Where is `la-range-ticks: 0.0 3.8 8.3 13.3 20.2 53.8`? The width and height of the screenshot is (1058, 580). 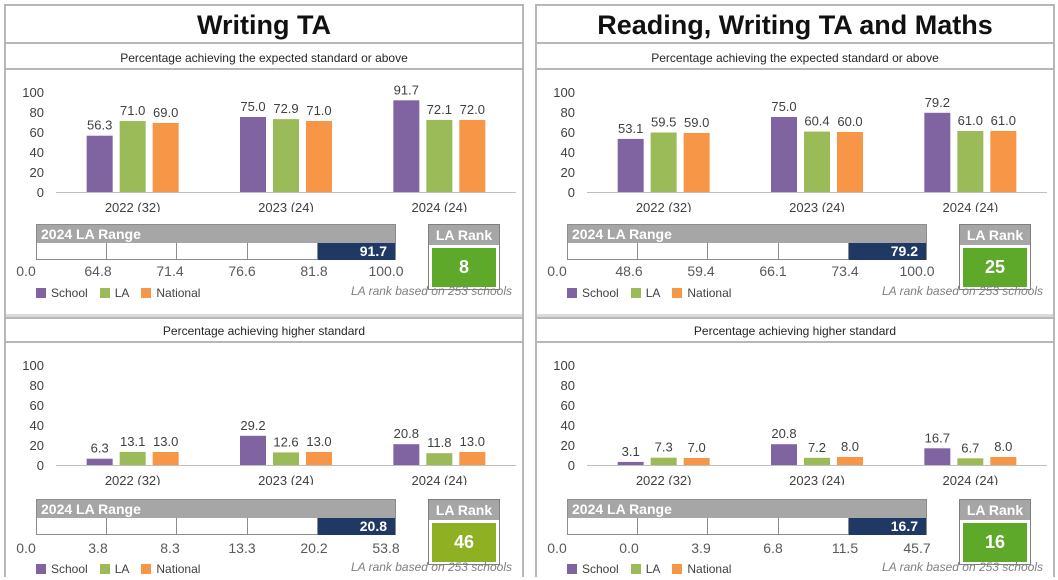
la-range-ticks: 0.0 3.8 8.3 13.3 20.2 53.8 is located at coordinates (221, 548).